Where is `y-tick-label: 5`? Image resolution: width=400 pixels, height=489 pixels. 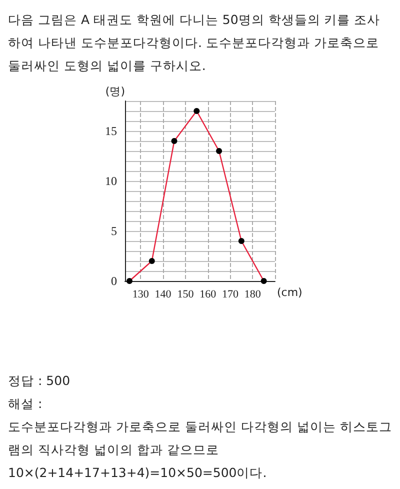 y-tick-label: 5 is located at coordinates (114, 231).